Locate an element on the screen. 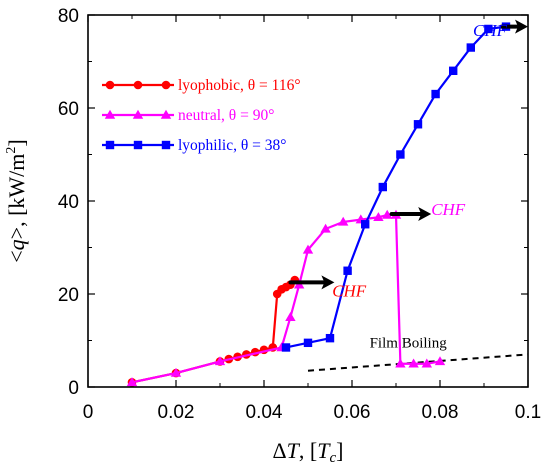  x-axis-title-var: T is located at coordinates (294, 450).